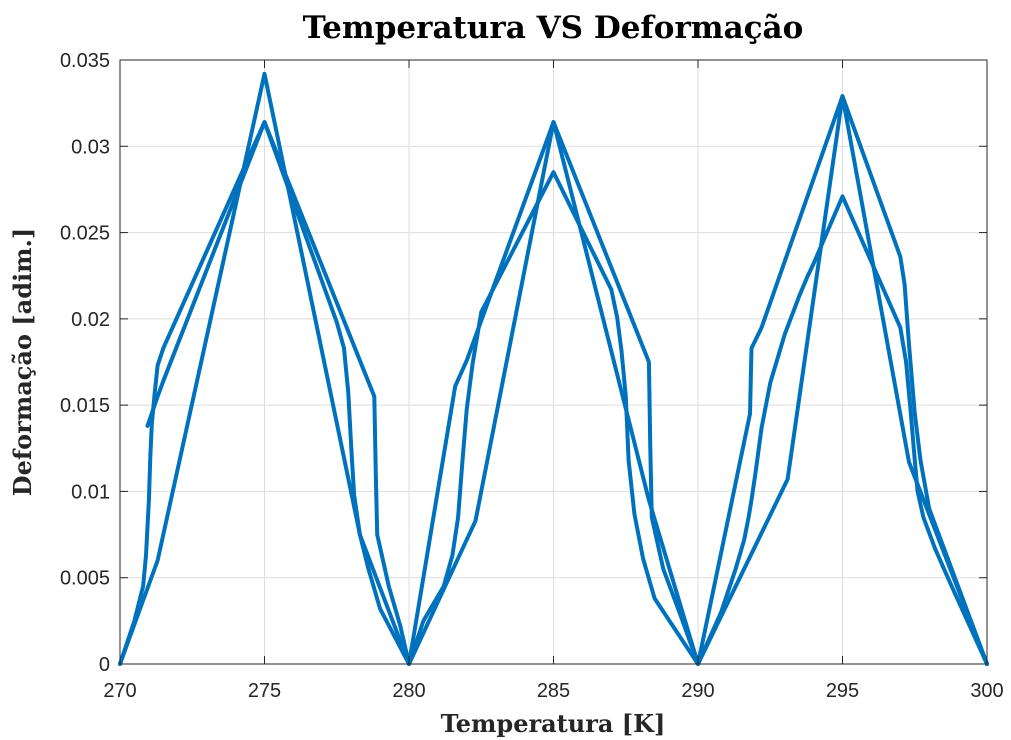 This screenshot has height=740, width=1011. What do you see at coordinates (119, 691) in the screenshot?
I see `x-tick-label: 270` at bounding box center [119, 691].